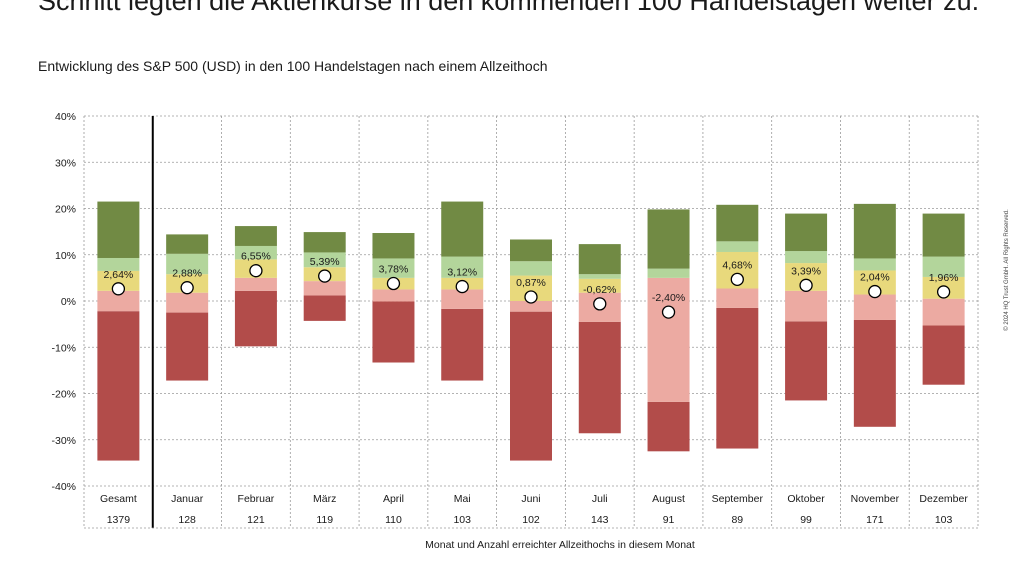 This screenshot has height=568, width=1024. I want to click on x-tick-label: Juni, so click(530, 499).